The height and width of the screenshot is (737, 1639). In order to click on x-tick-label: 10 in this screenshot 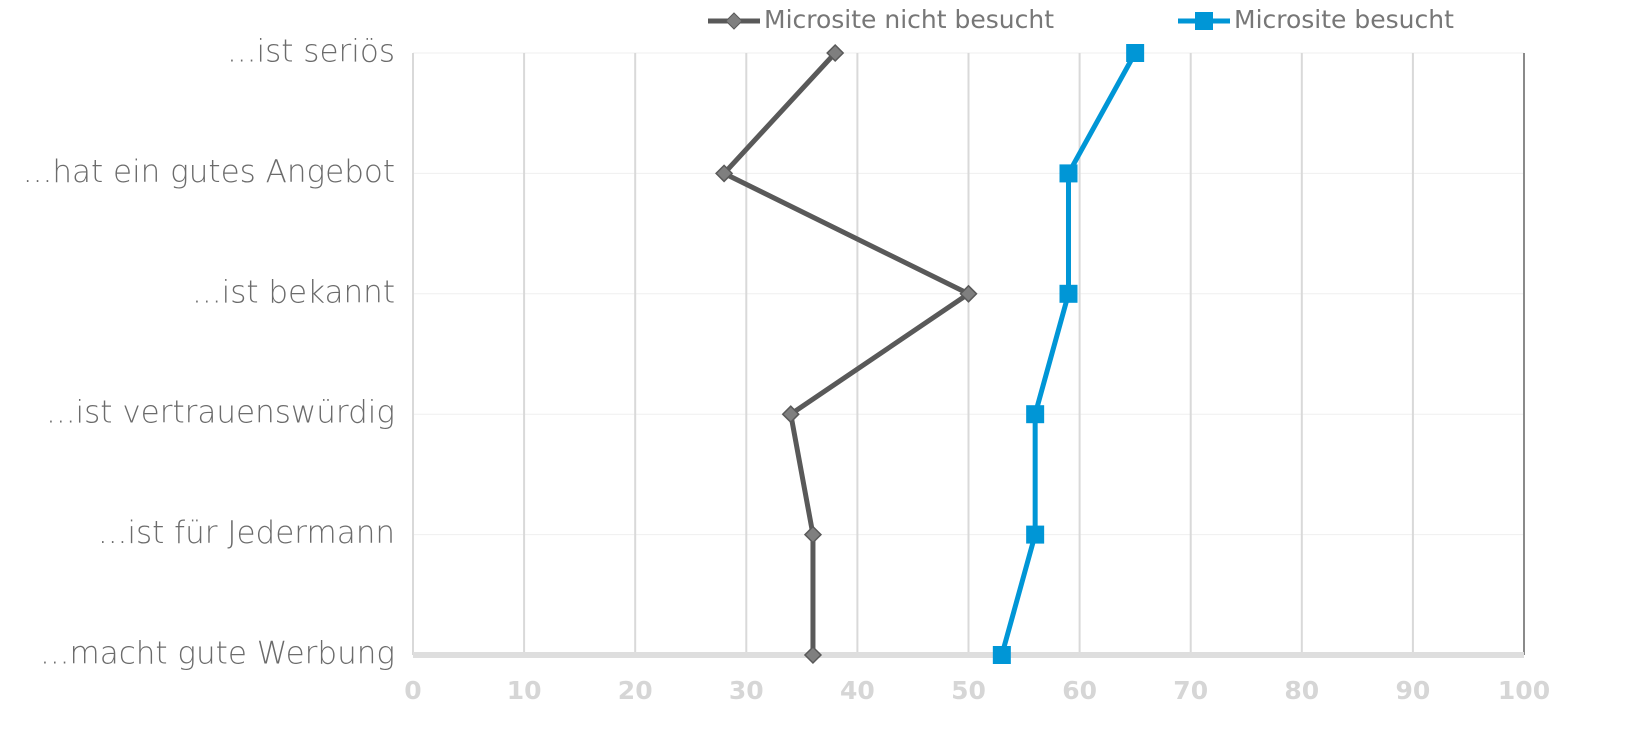, I will do `click(524, 690)`.